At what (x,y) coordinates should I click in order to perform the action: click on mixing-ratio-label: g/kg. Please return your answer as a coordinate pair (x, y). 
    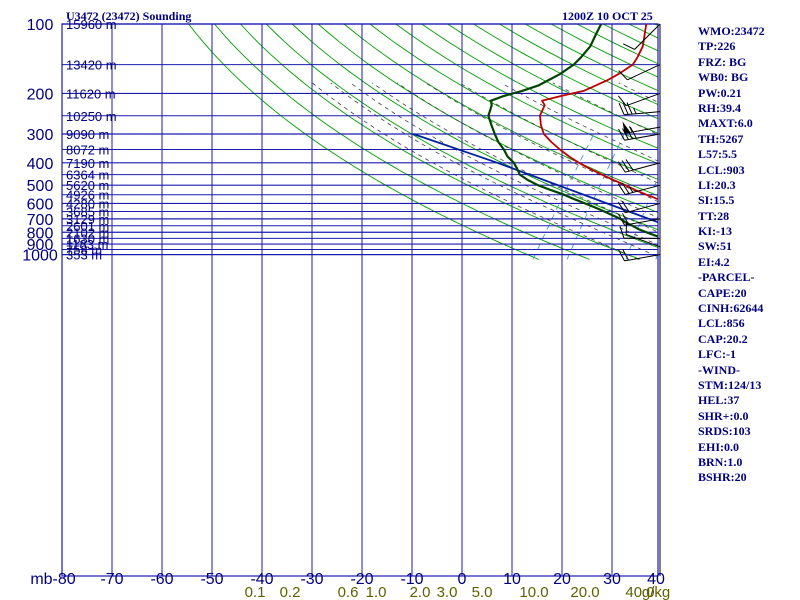
    Looking at the image, I should click on (656, 592).